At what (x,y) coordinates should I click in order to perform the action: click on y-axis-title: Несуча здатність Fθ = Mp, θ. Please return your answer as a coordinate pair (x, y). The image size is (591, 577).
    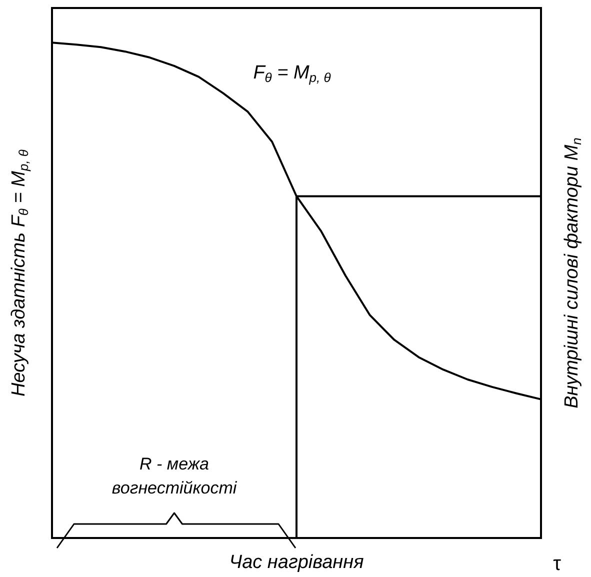
    Looking at the image, I should click on (19, 273).